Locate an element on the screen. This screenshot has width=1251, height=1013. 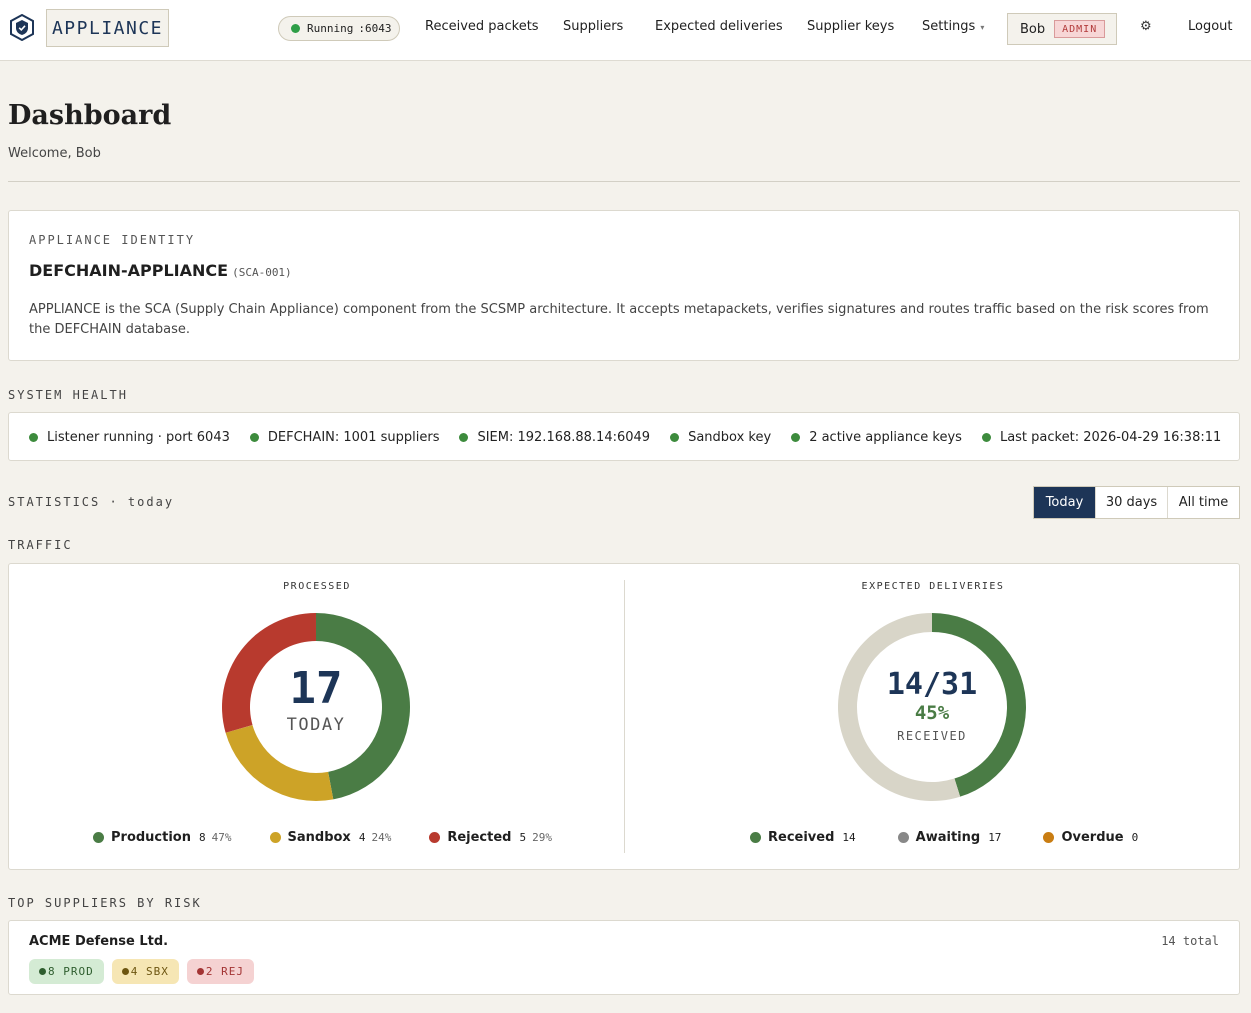
status-label: Running is located at coordinates (330, 28).